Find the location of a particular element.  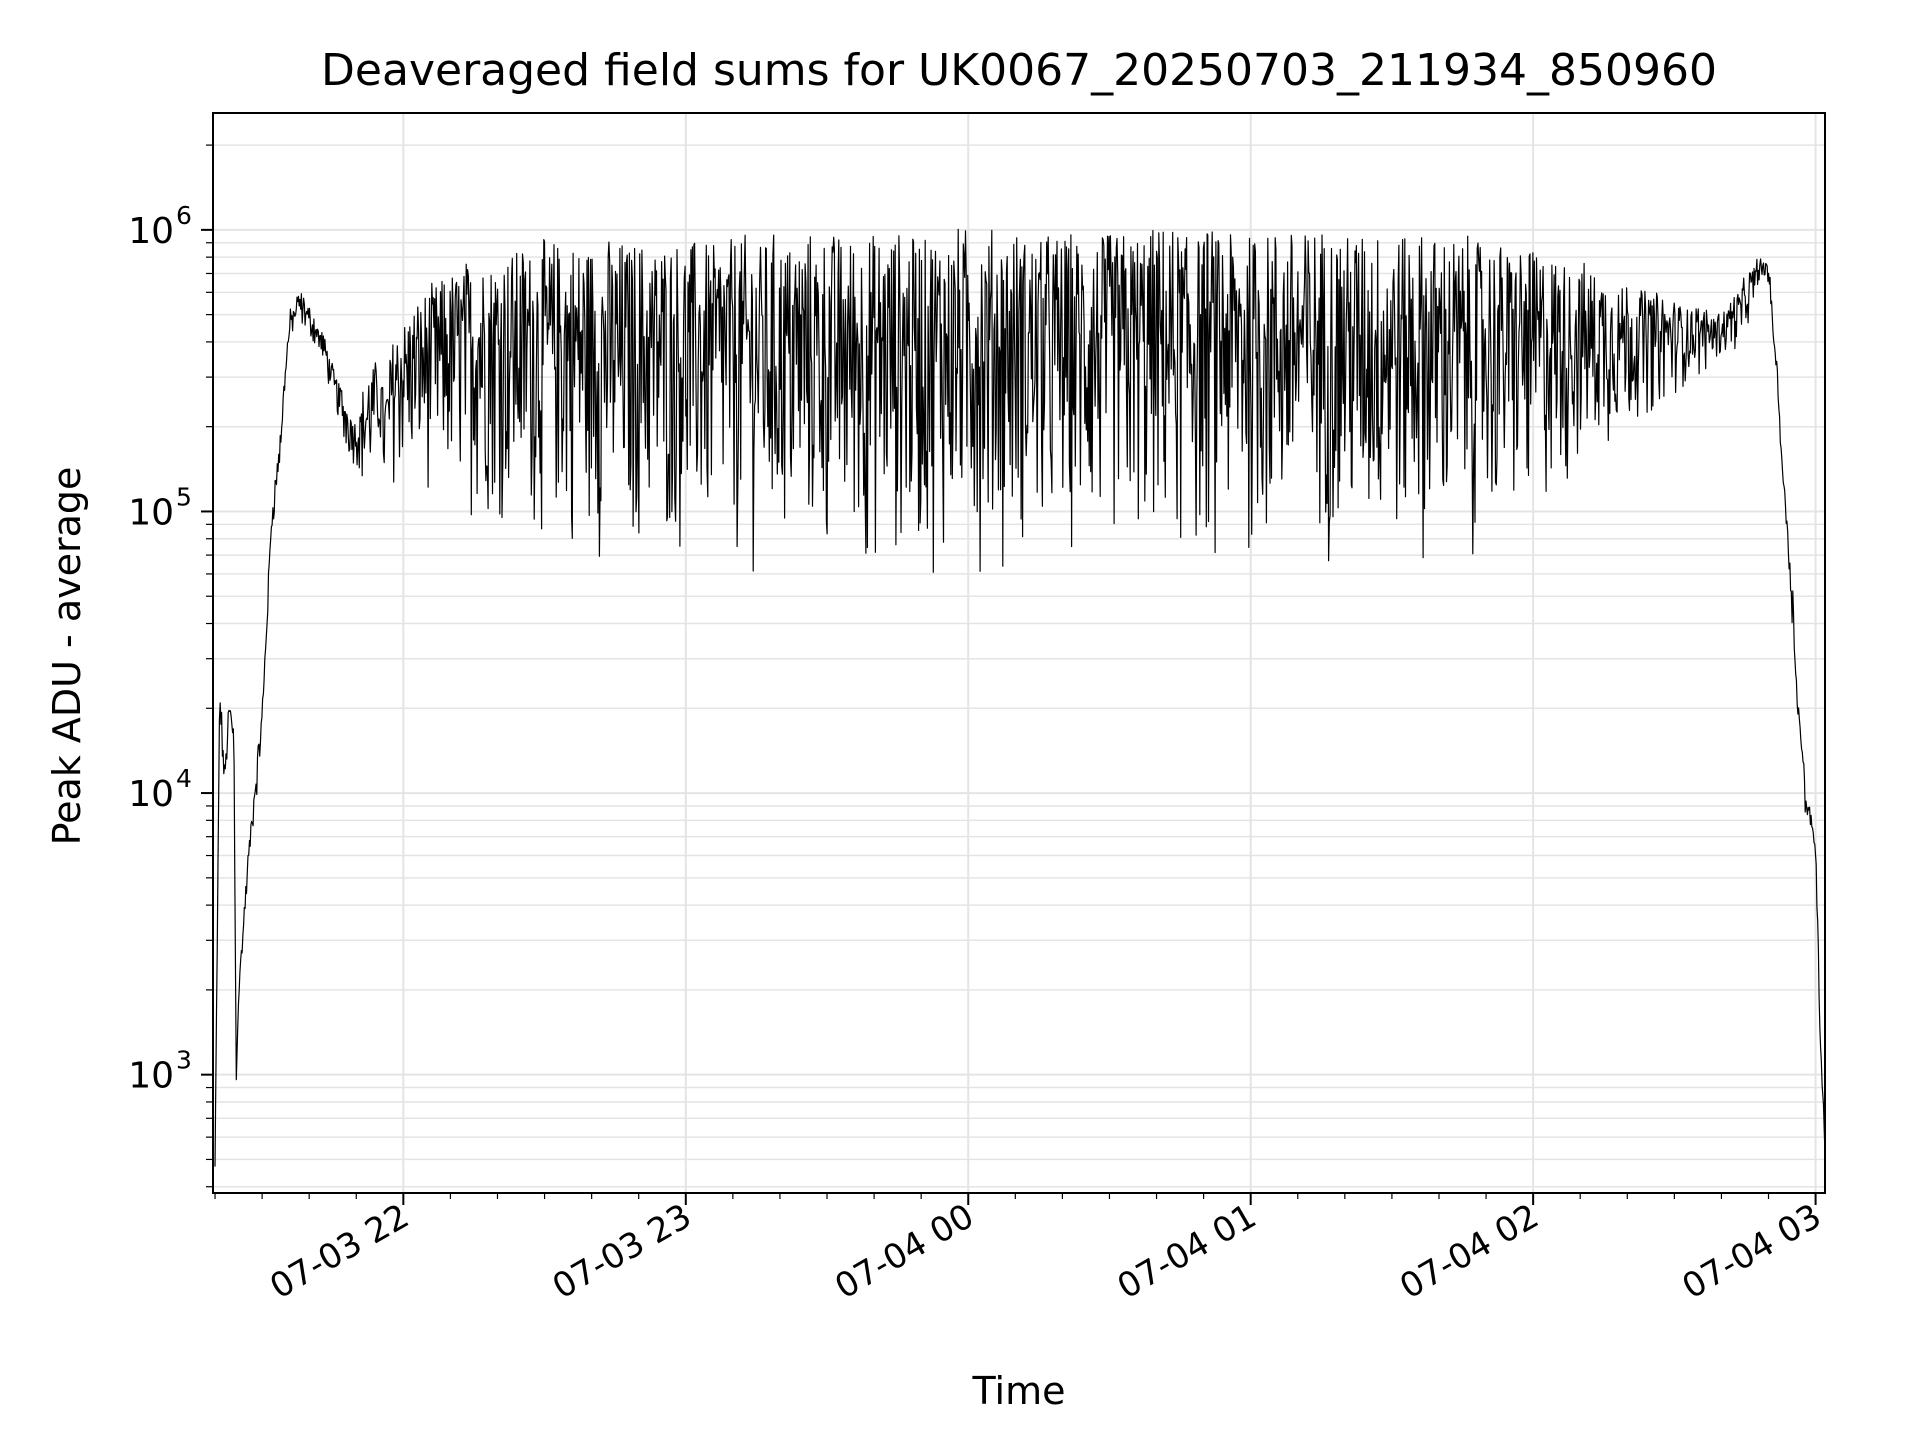

y-tick-label-exponent: 3 is located at coordinates (184, 1060).